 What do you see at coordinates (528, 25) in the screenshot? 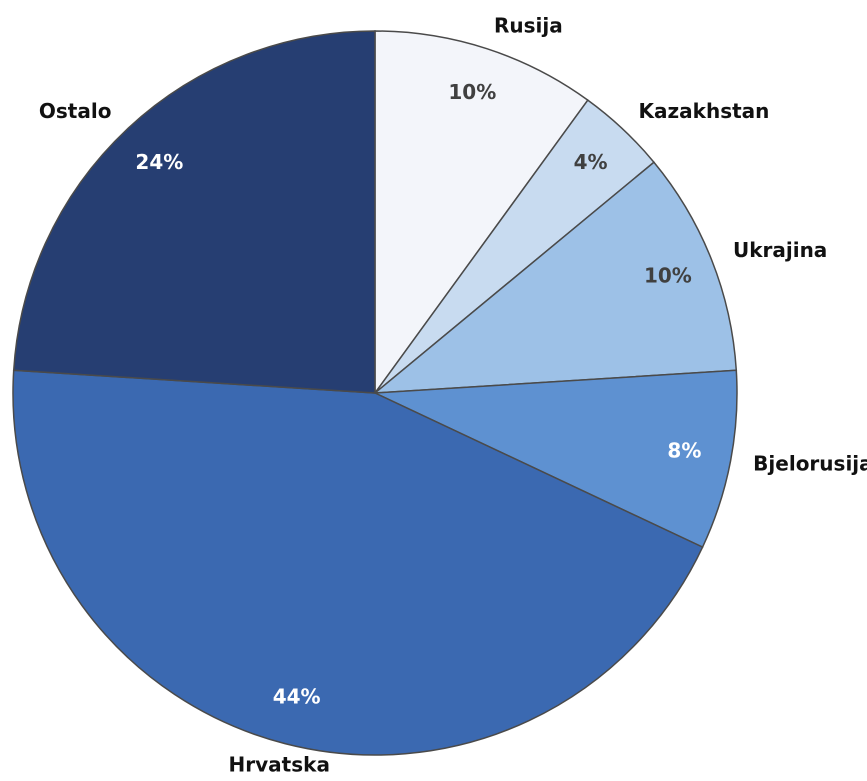
I see `category-label: Rusija` at bounding box center [528, 25].